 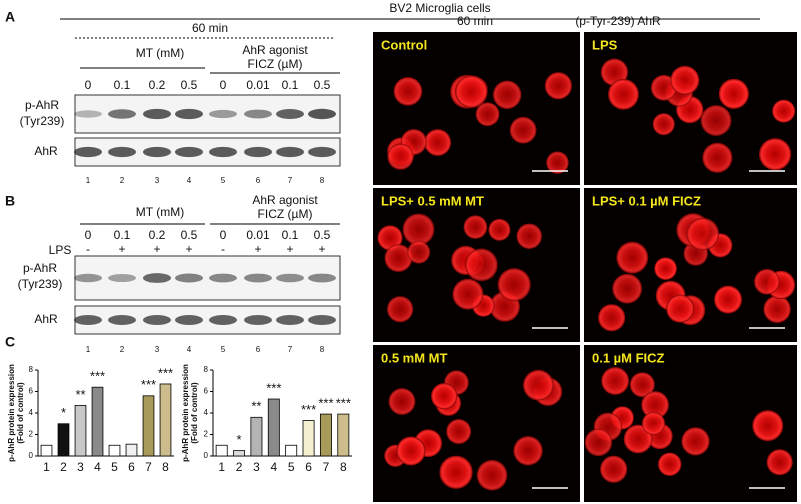 What do you see at coordinates (275, 64) in the screenshot?
I see `ficz-label: FICZ (µM)` at bounding box center [275, 64].